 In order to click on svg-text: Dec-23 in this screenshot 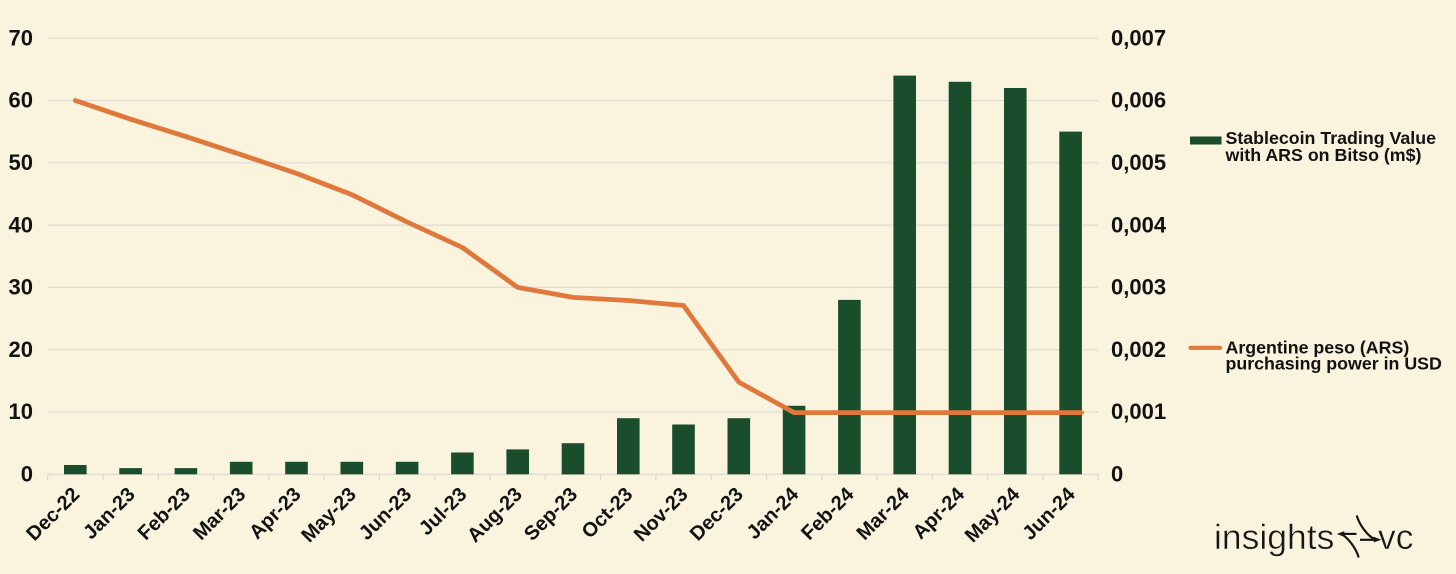, I will do `click(717, 514)`.